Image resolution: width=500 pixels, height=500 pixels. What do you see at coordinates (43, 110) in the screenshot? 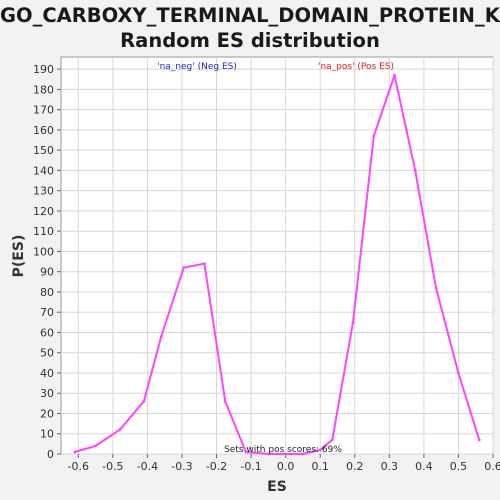
I see `y-tick-label: 170` at bounding box center [43, 110].